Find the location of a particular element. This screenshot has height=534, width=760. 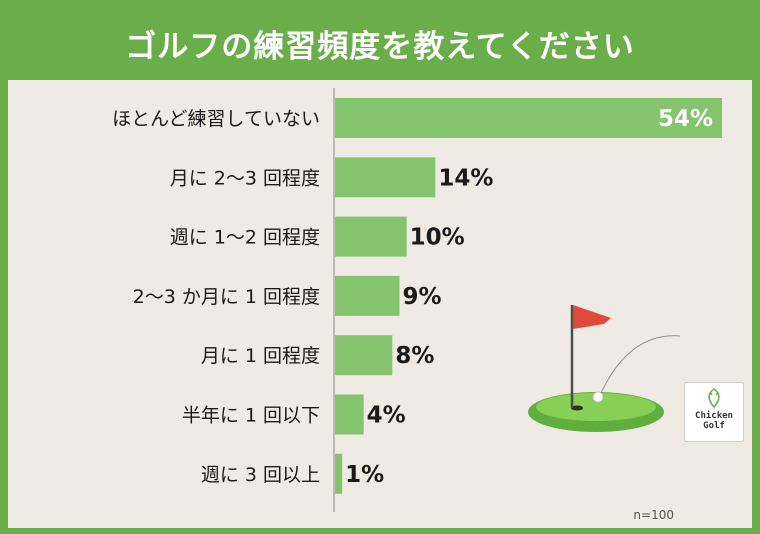

chicken-golf-logo: Chicken Golf is located at coordinates (714, 412).